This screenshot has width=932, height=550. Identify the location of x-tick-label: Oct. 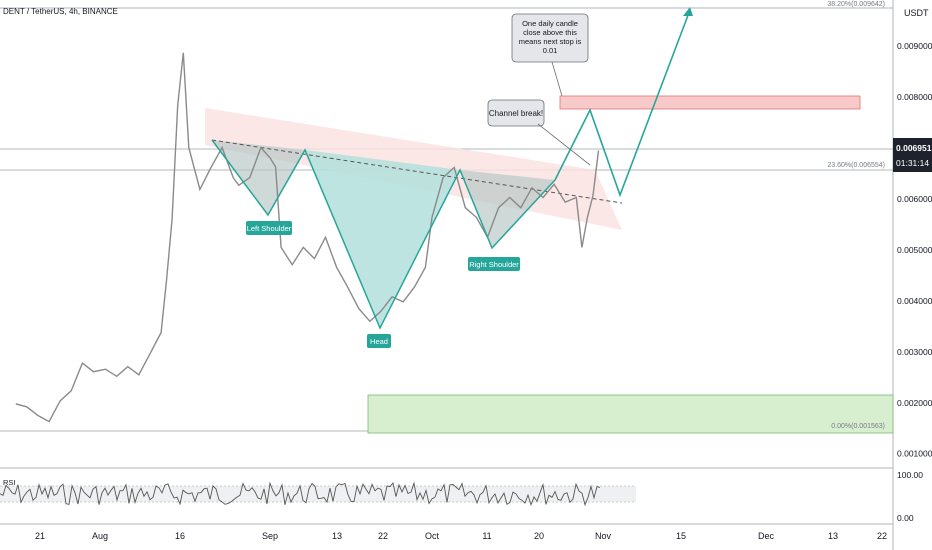
(432, 536).